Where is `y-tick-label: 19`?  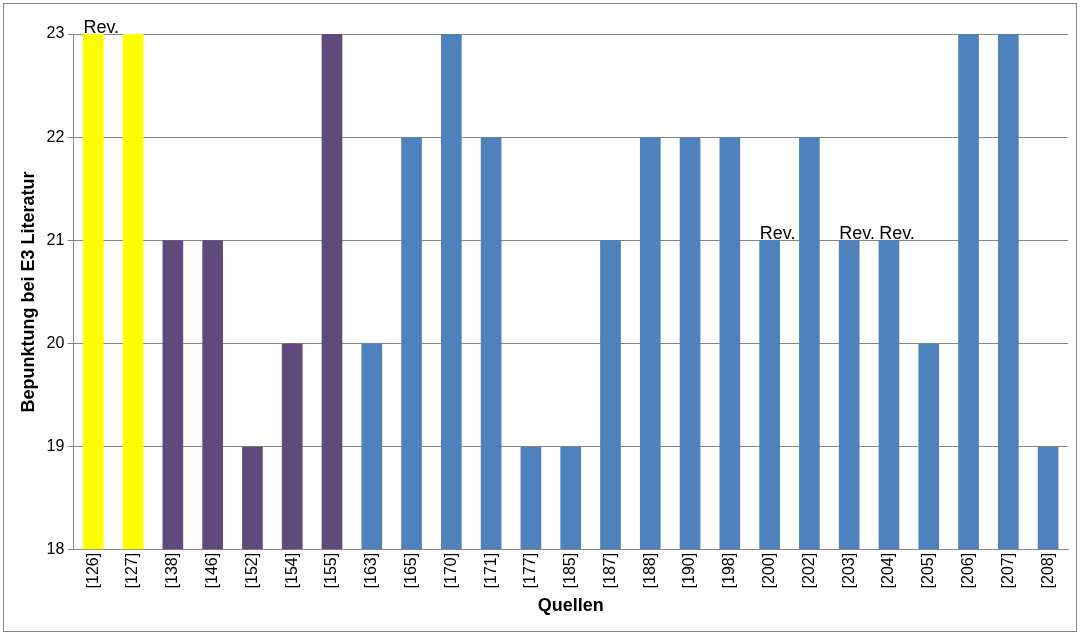
y-tick-label: 19 is located at coordinates (55, 446).